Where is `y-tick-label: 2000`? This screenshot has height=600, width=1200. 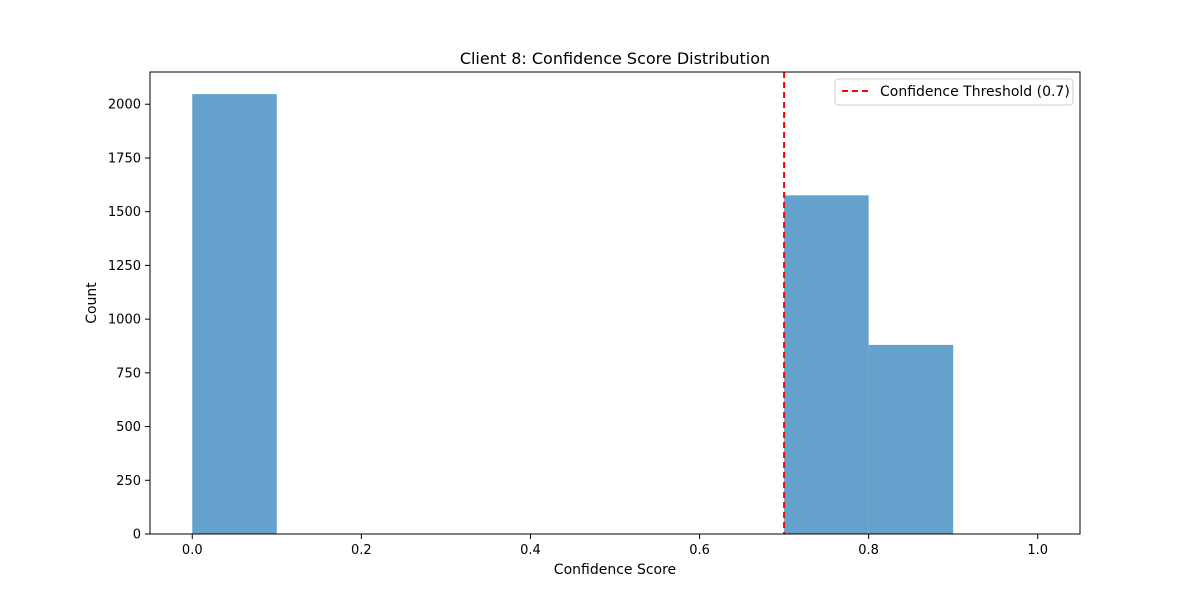
y-tick-label: 2000 is located at coordinates (124, 105).